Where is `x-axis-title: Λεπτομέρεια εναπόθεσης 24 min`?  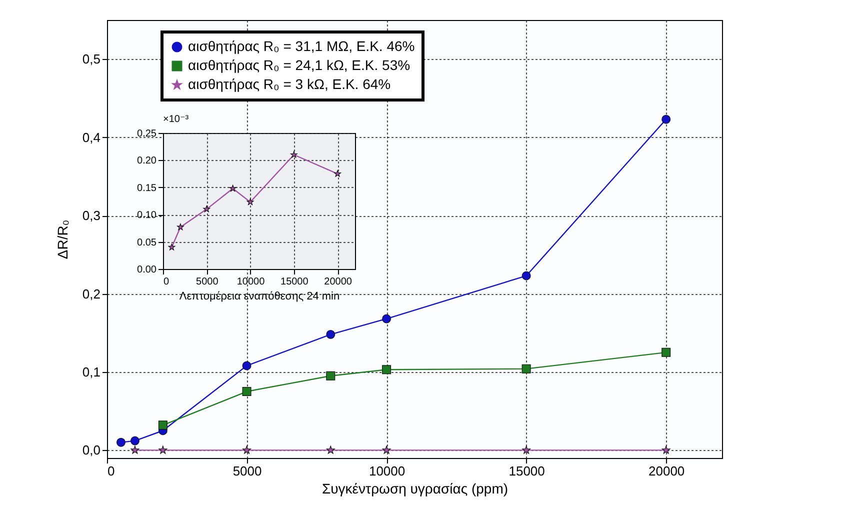
x-axis-title: Λεπτομέρεια εναπόθεσης 24 min is located at coordinates (259, 296).